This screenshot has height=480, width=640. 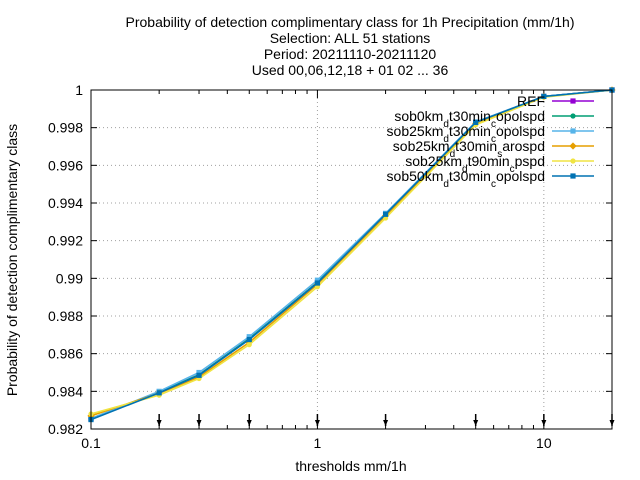 What do you see at coordinates (469, 119) in the screenshot?
I see `legend-label: sob0kmdt30mincopolspd` at bounding box center [469, 119].